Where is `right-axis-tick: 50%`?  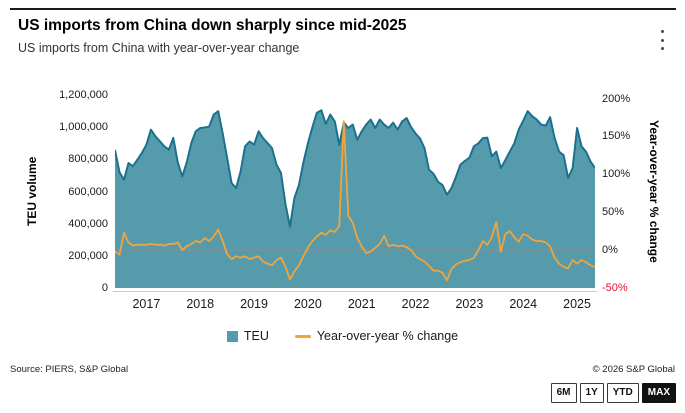
right-axis-tick: 50% is located at coordinates (613, 212).